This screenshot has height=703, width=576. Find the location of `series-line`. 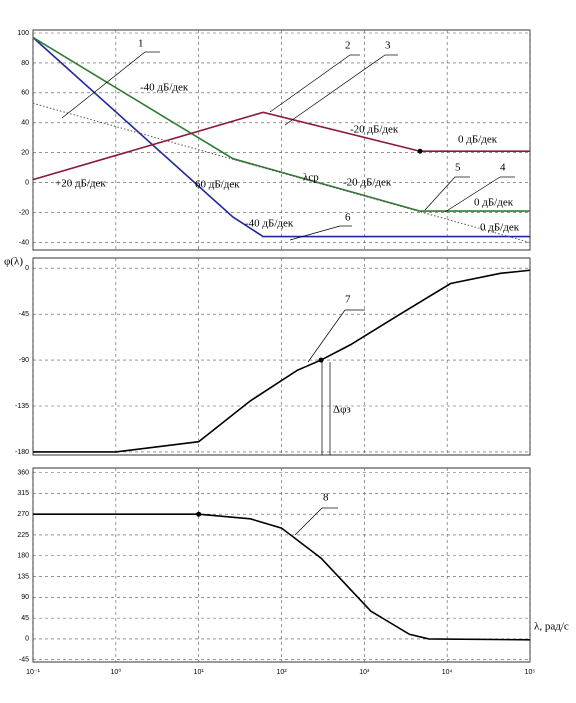

series-line is located at coordinates (281, 146).